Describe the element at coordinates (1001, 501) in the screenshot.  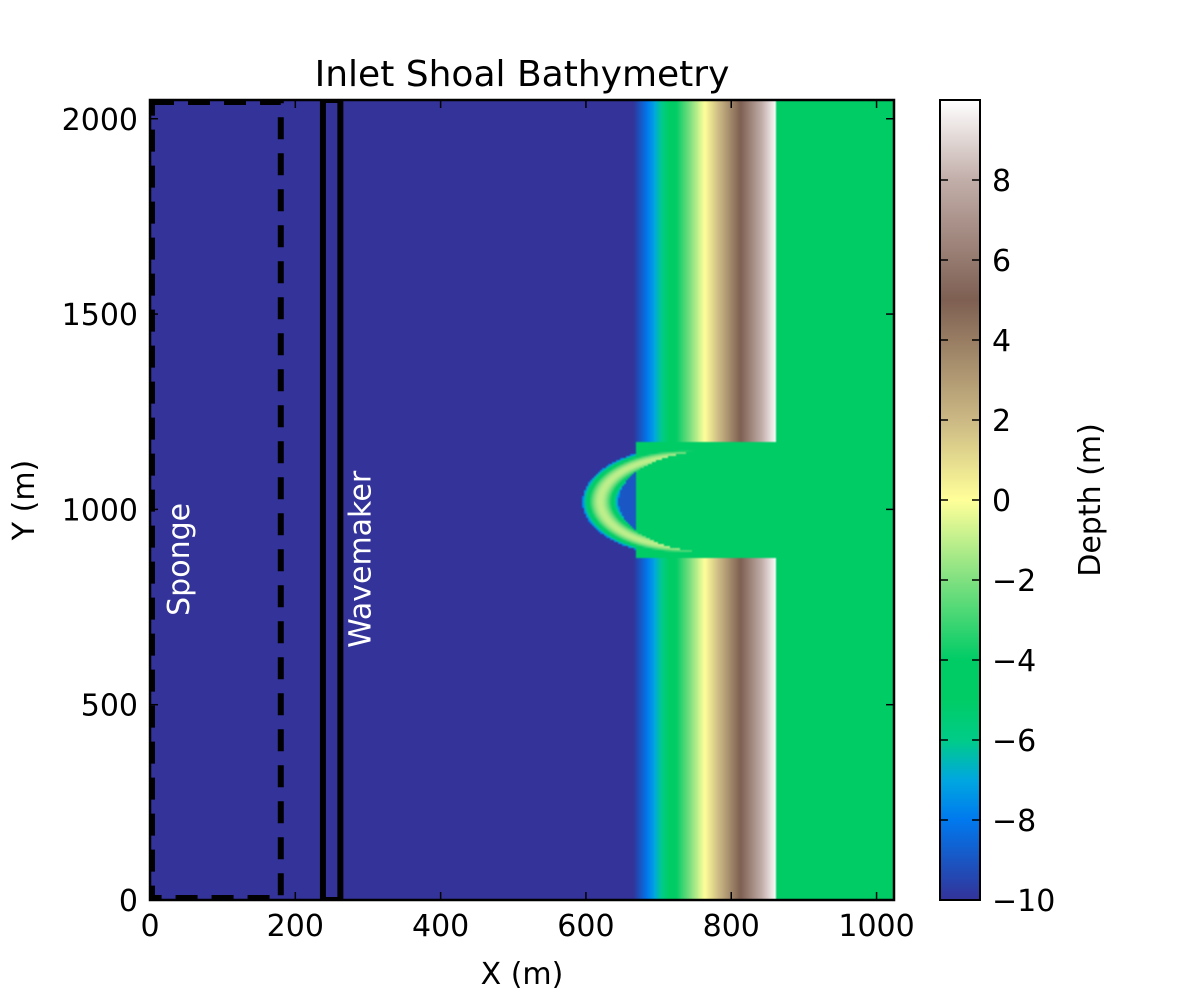
I see `colorbar-tick-label: 0` at that location.